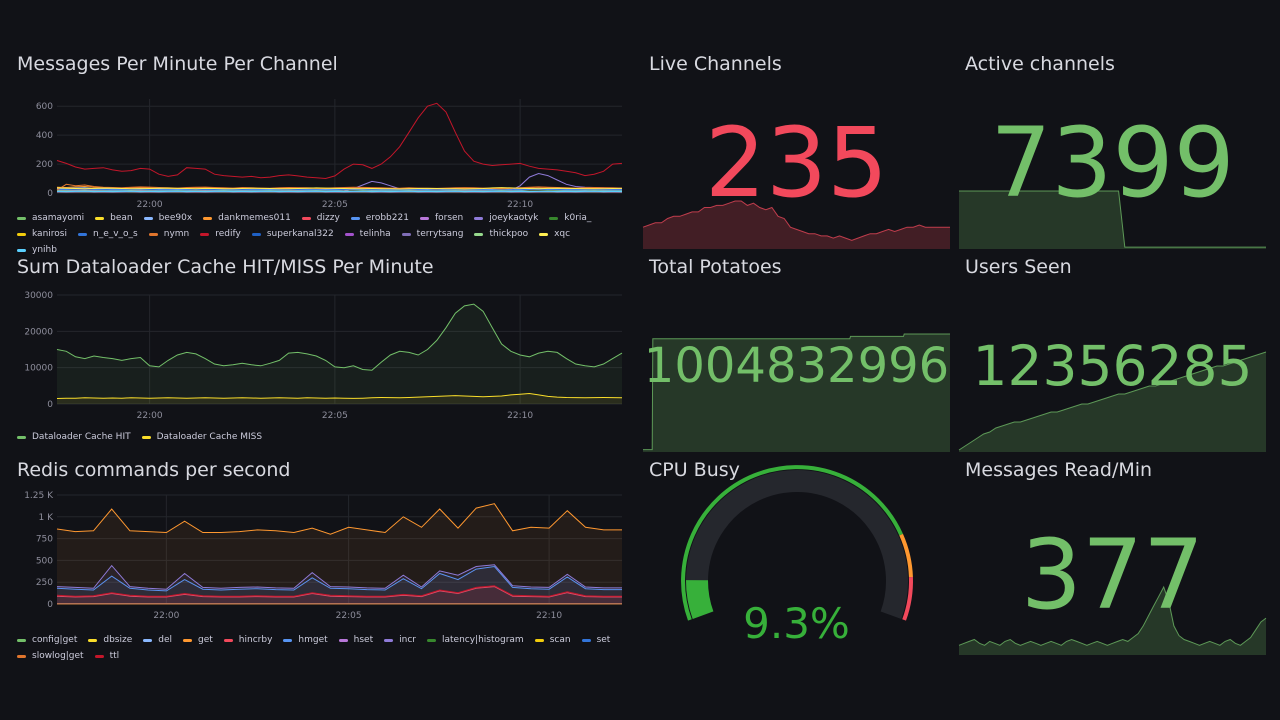 Image resolution: width=1280 pixels, height=720 pixels. Describe the element at coordinates (225, 267) in the screenshot. I see `panel-title: Sum Dataloader Cache HIT/MISS Per Minute` at that location.